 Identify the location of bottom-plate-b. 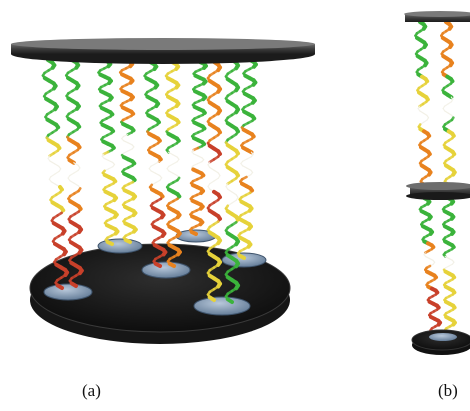
(440, 342).